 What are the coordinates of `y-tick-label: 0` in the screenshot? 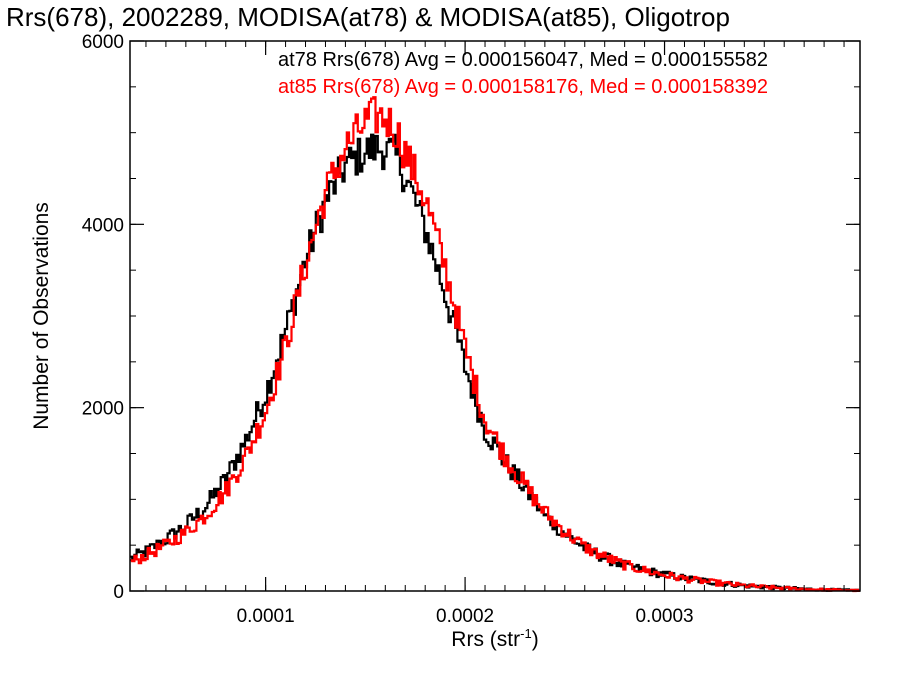 It's located at (118, 592).